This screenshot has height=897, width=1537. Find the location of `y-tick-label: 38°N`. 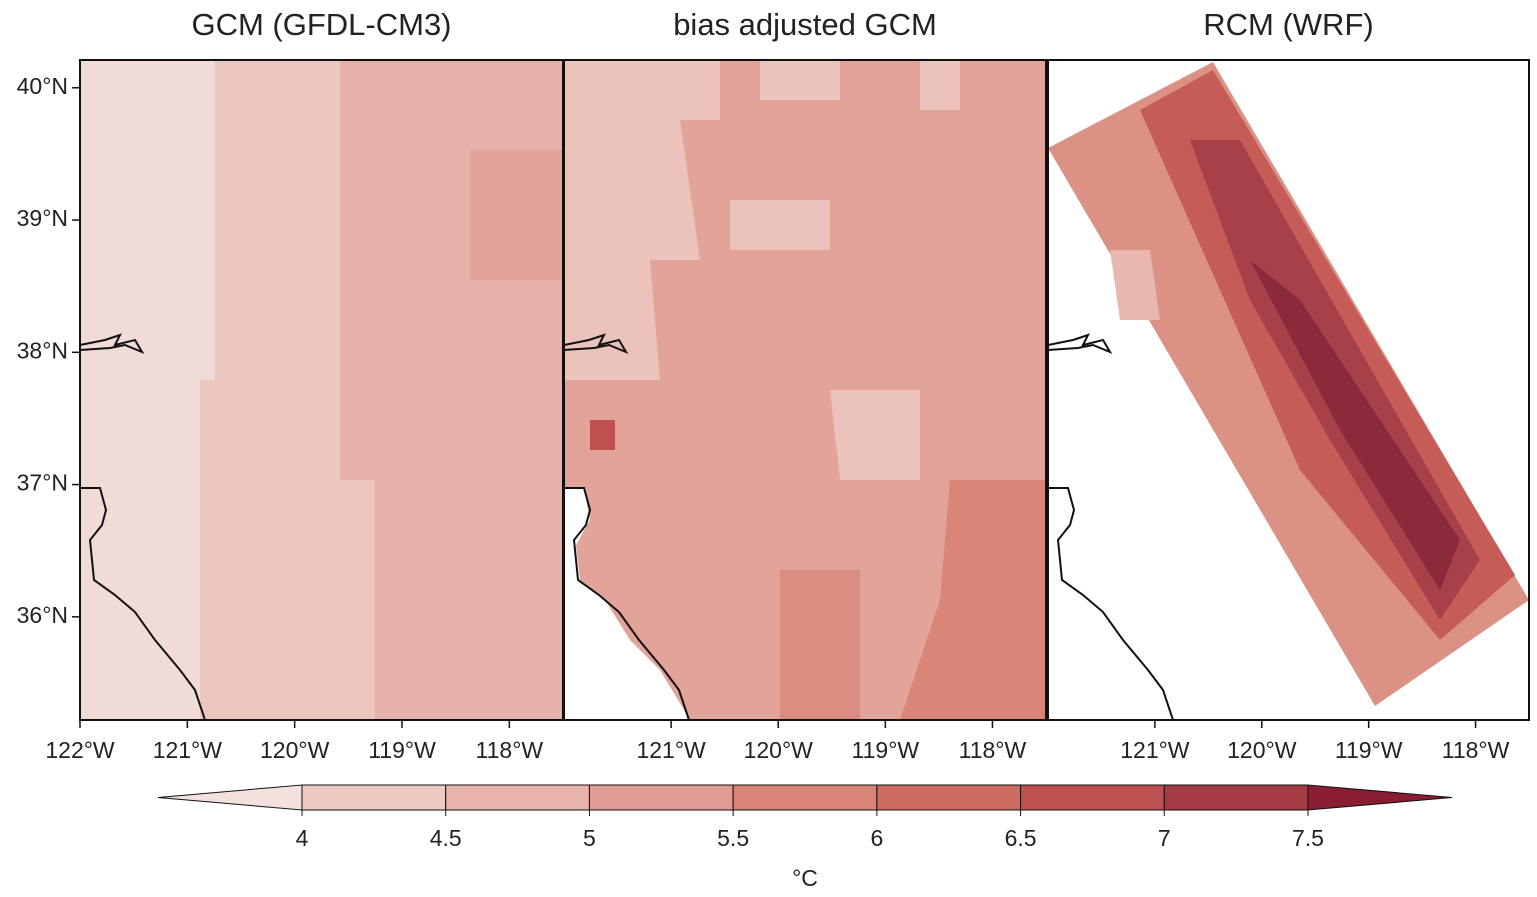

y-tick-label: 38°N is located at coordinates (42, 350).